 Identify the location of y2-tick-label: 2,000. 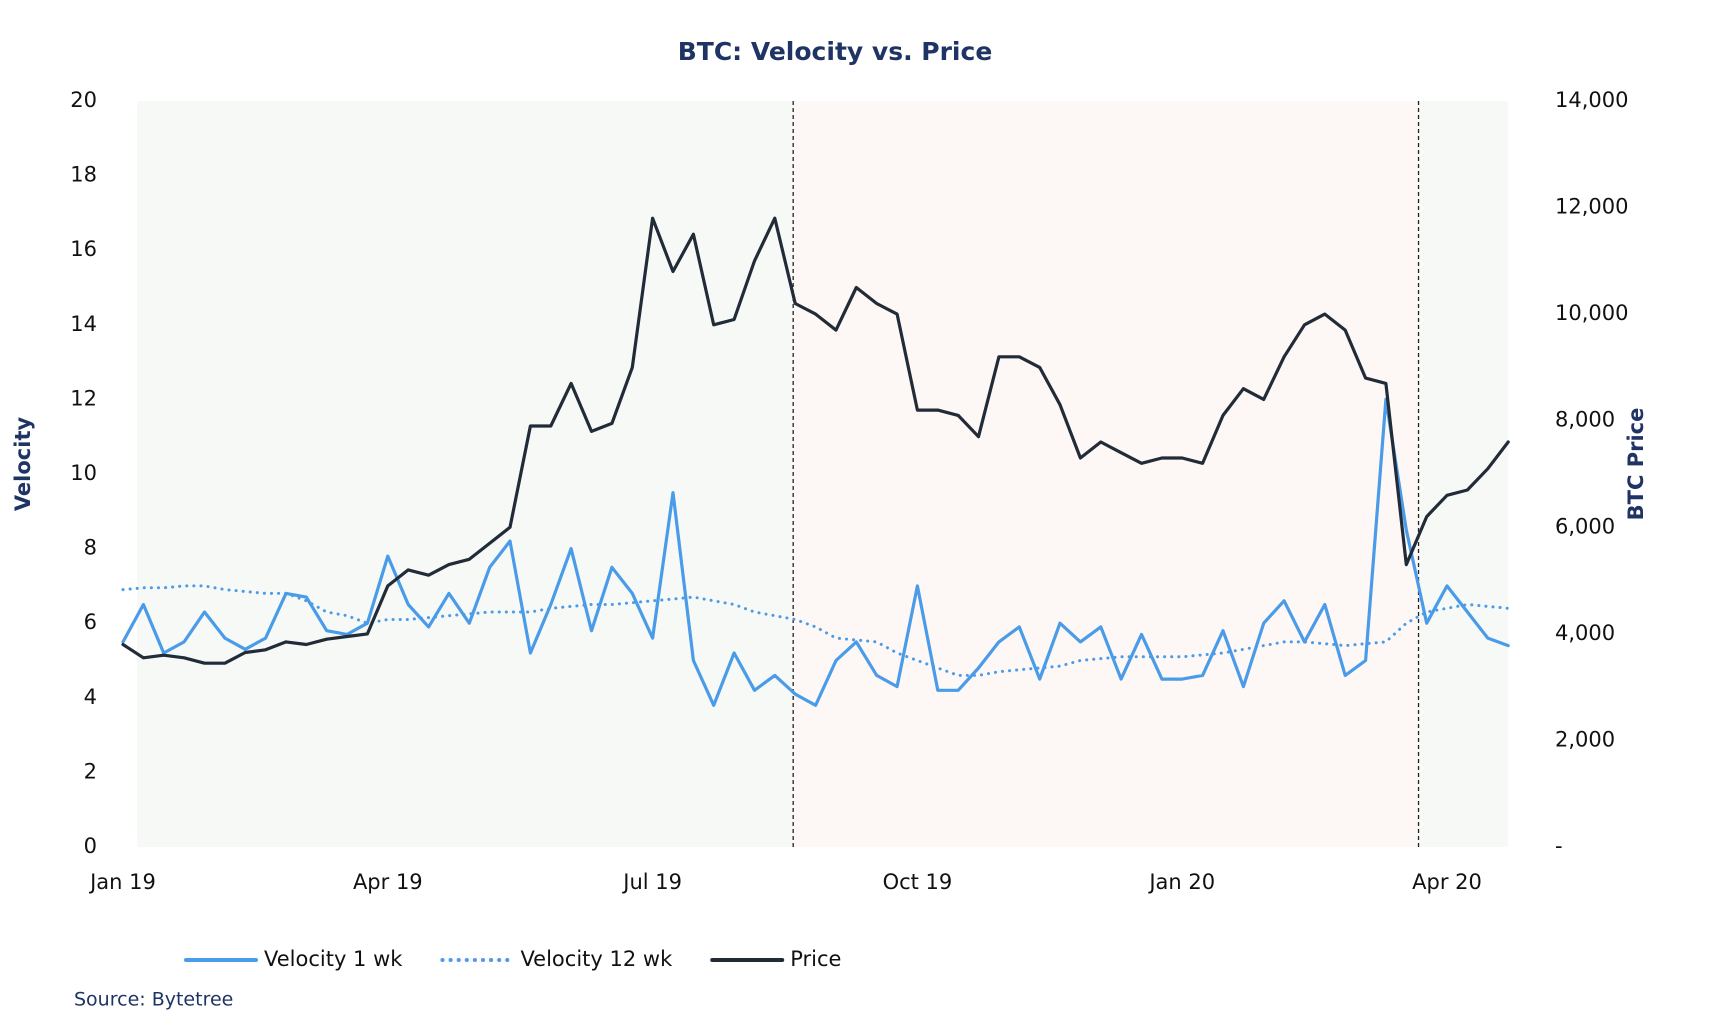
(1585, 739).